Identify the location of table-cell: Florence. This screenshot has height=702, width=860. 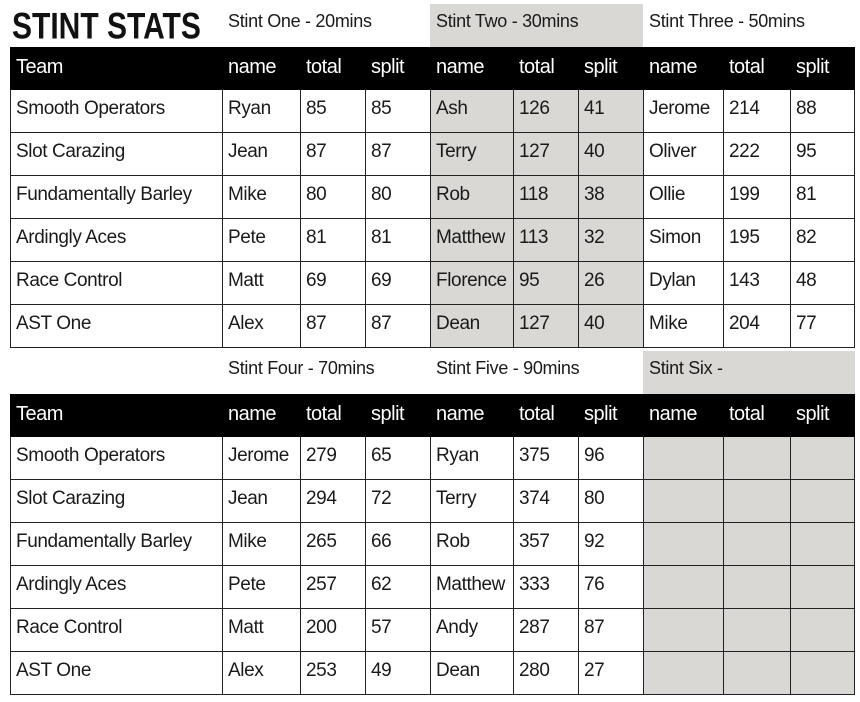
(471, 283).